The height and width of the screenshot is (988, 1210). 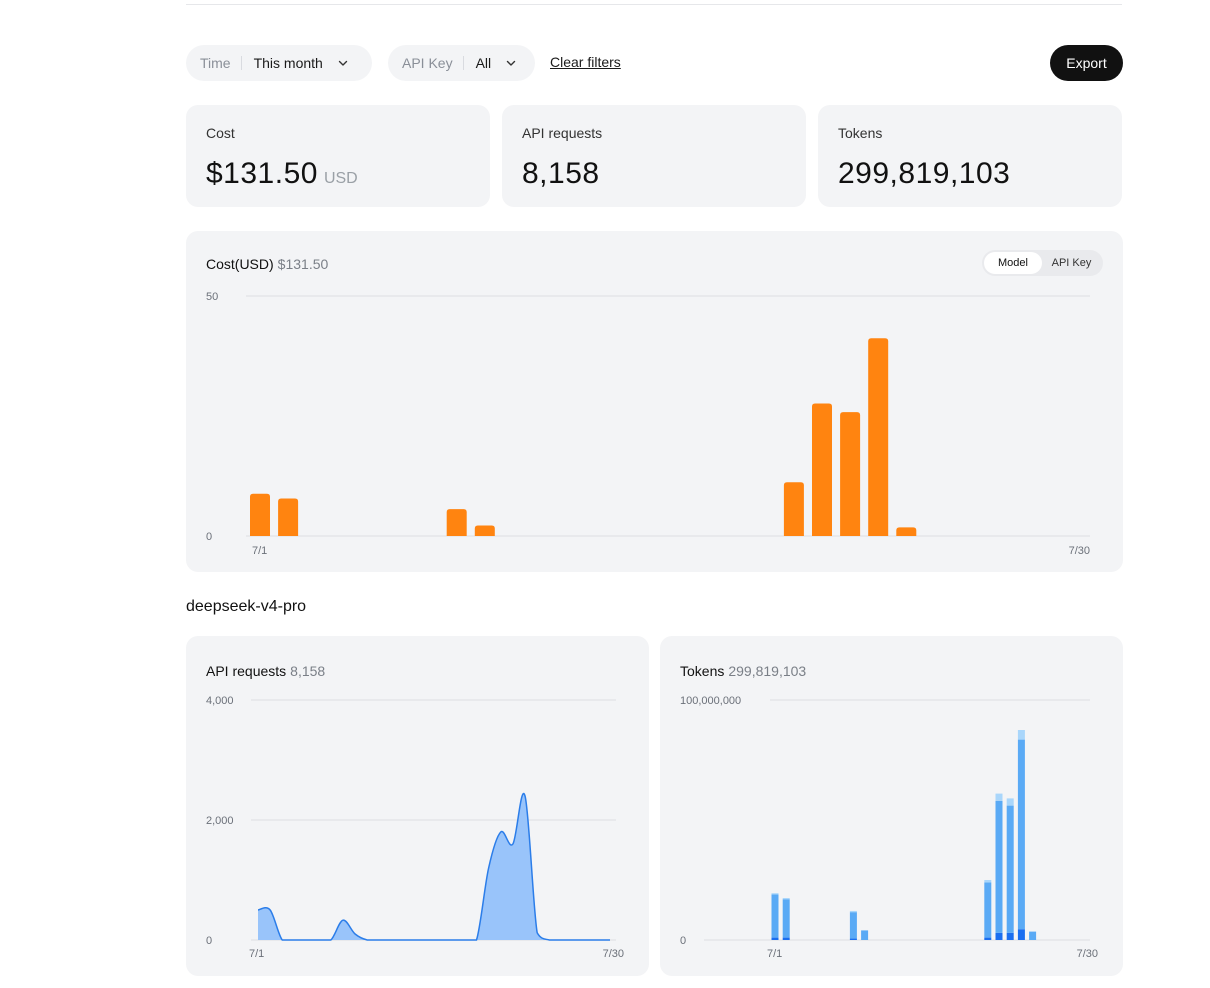 What do you see at coordinates (220, 133) in the screenshot?
I see `cost-stat-title: Cost` at bounding box center [220, 133].